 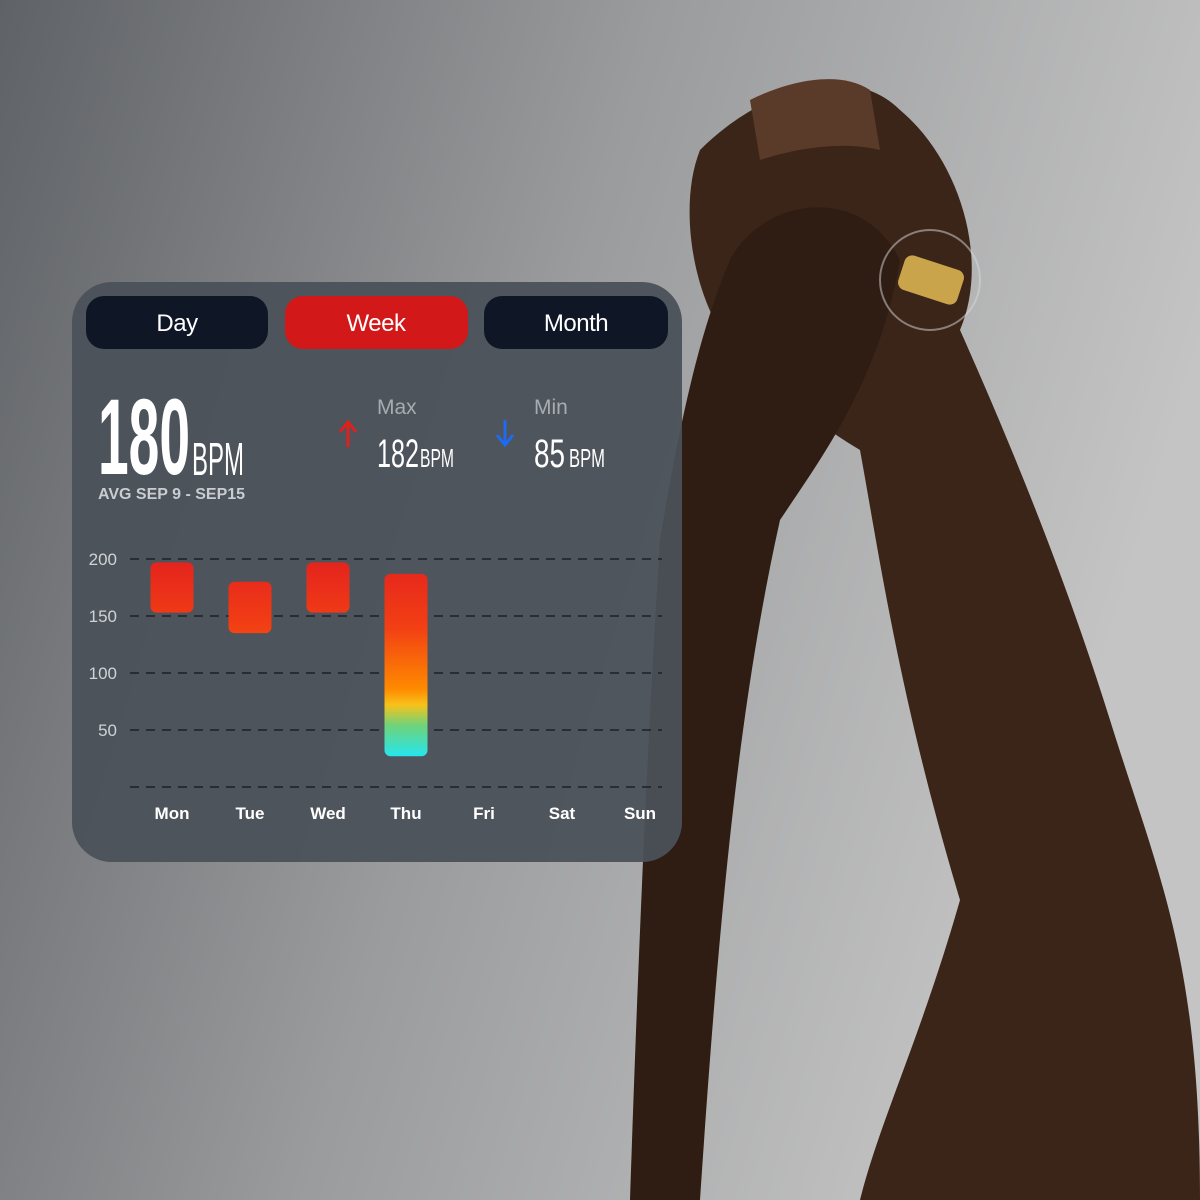 I want to click on ring-halo, so click(x=930, y=280).